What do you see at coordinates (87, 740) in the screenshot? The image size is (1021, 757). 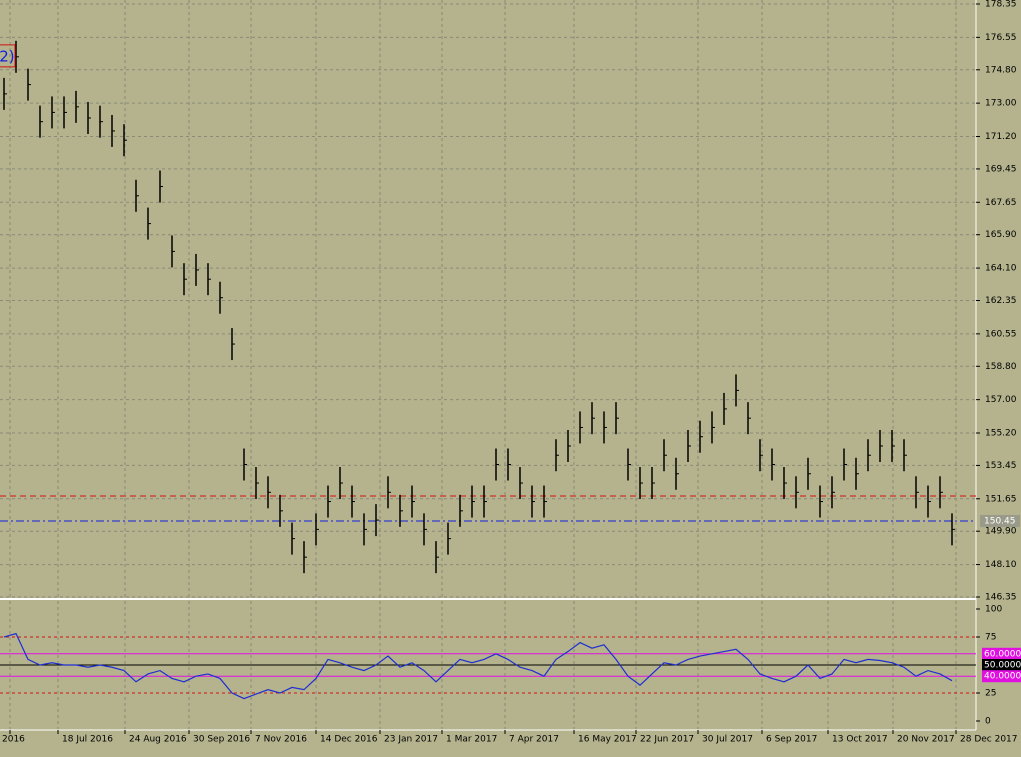 I see `time-label: 18 Jul 2016` at bounding box center [87, 740].